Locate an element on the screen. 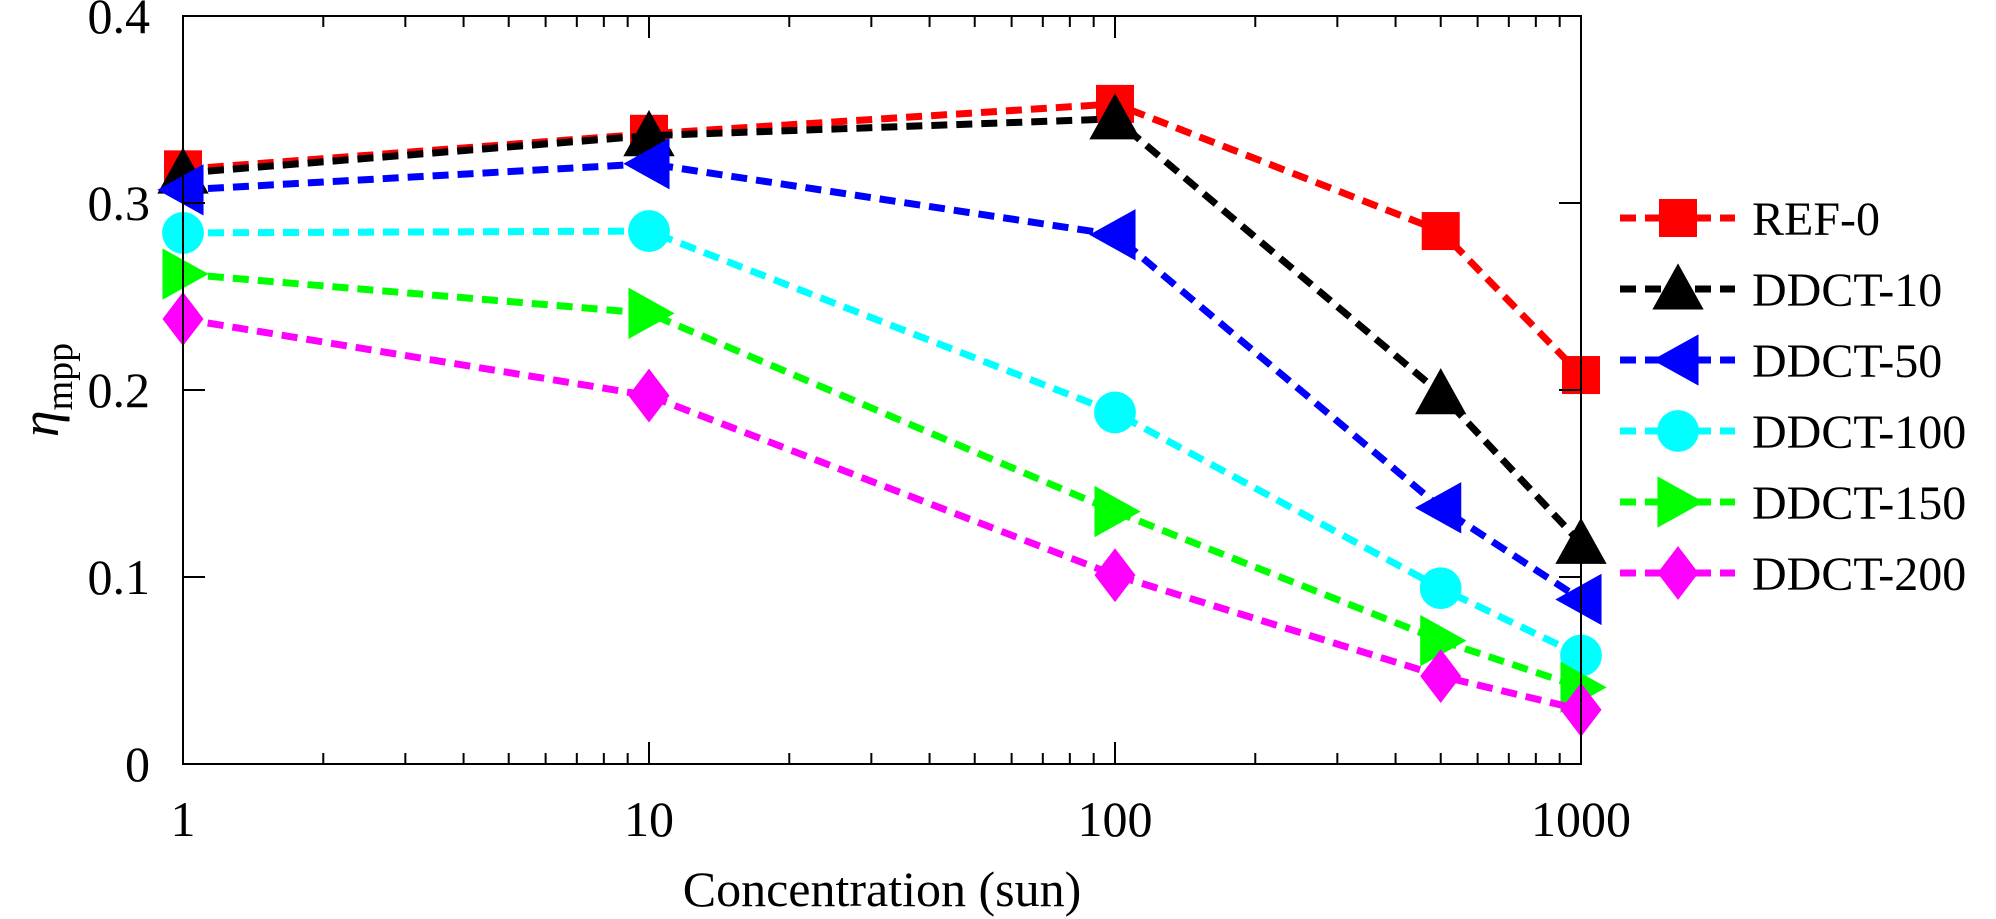 Image resolution: width=1996 pixels, height=919 pixels. legend-item: DDCT-50 is located at coordinates (1781, 361).